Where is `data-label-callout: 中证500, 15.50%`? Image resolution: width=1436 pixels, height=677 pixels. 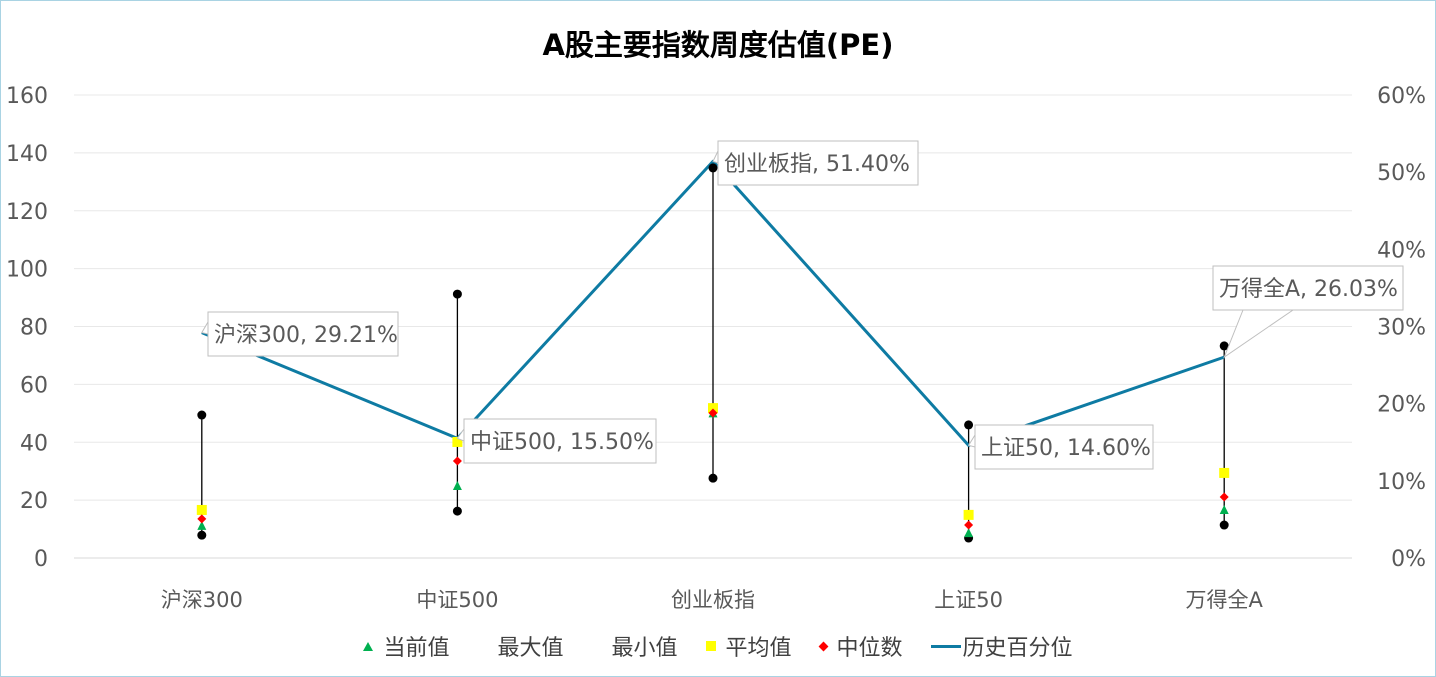
data-label-callout: 中证500, 15.50% is located at coordinates (556, 441).